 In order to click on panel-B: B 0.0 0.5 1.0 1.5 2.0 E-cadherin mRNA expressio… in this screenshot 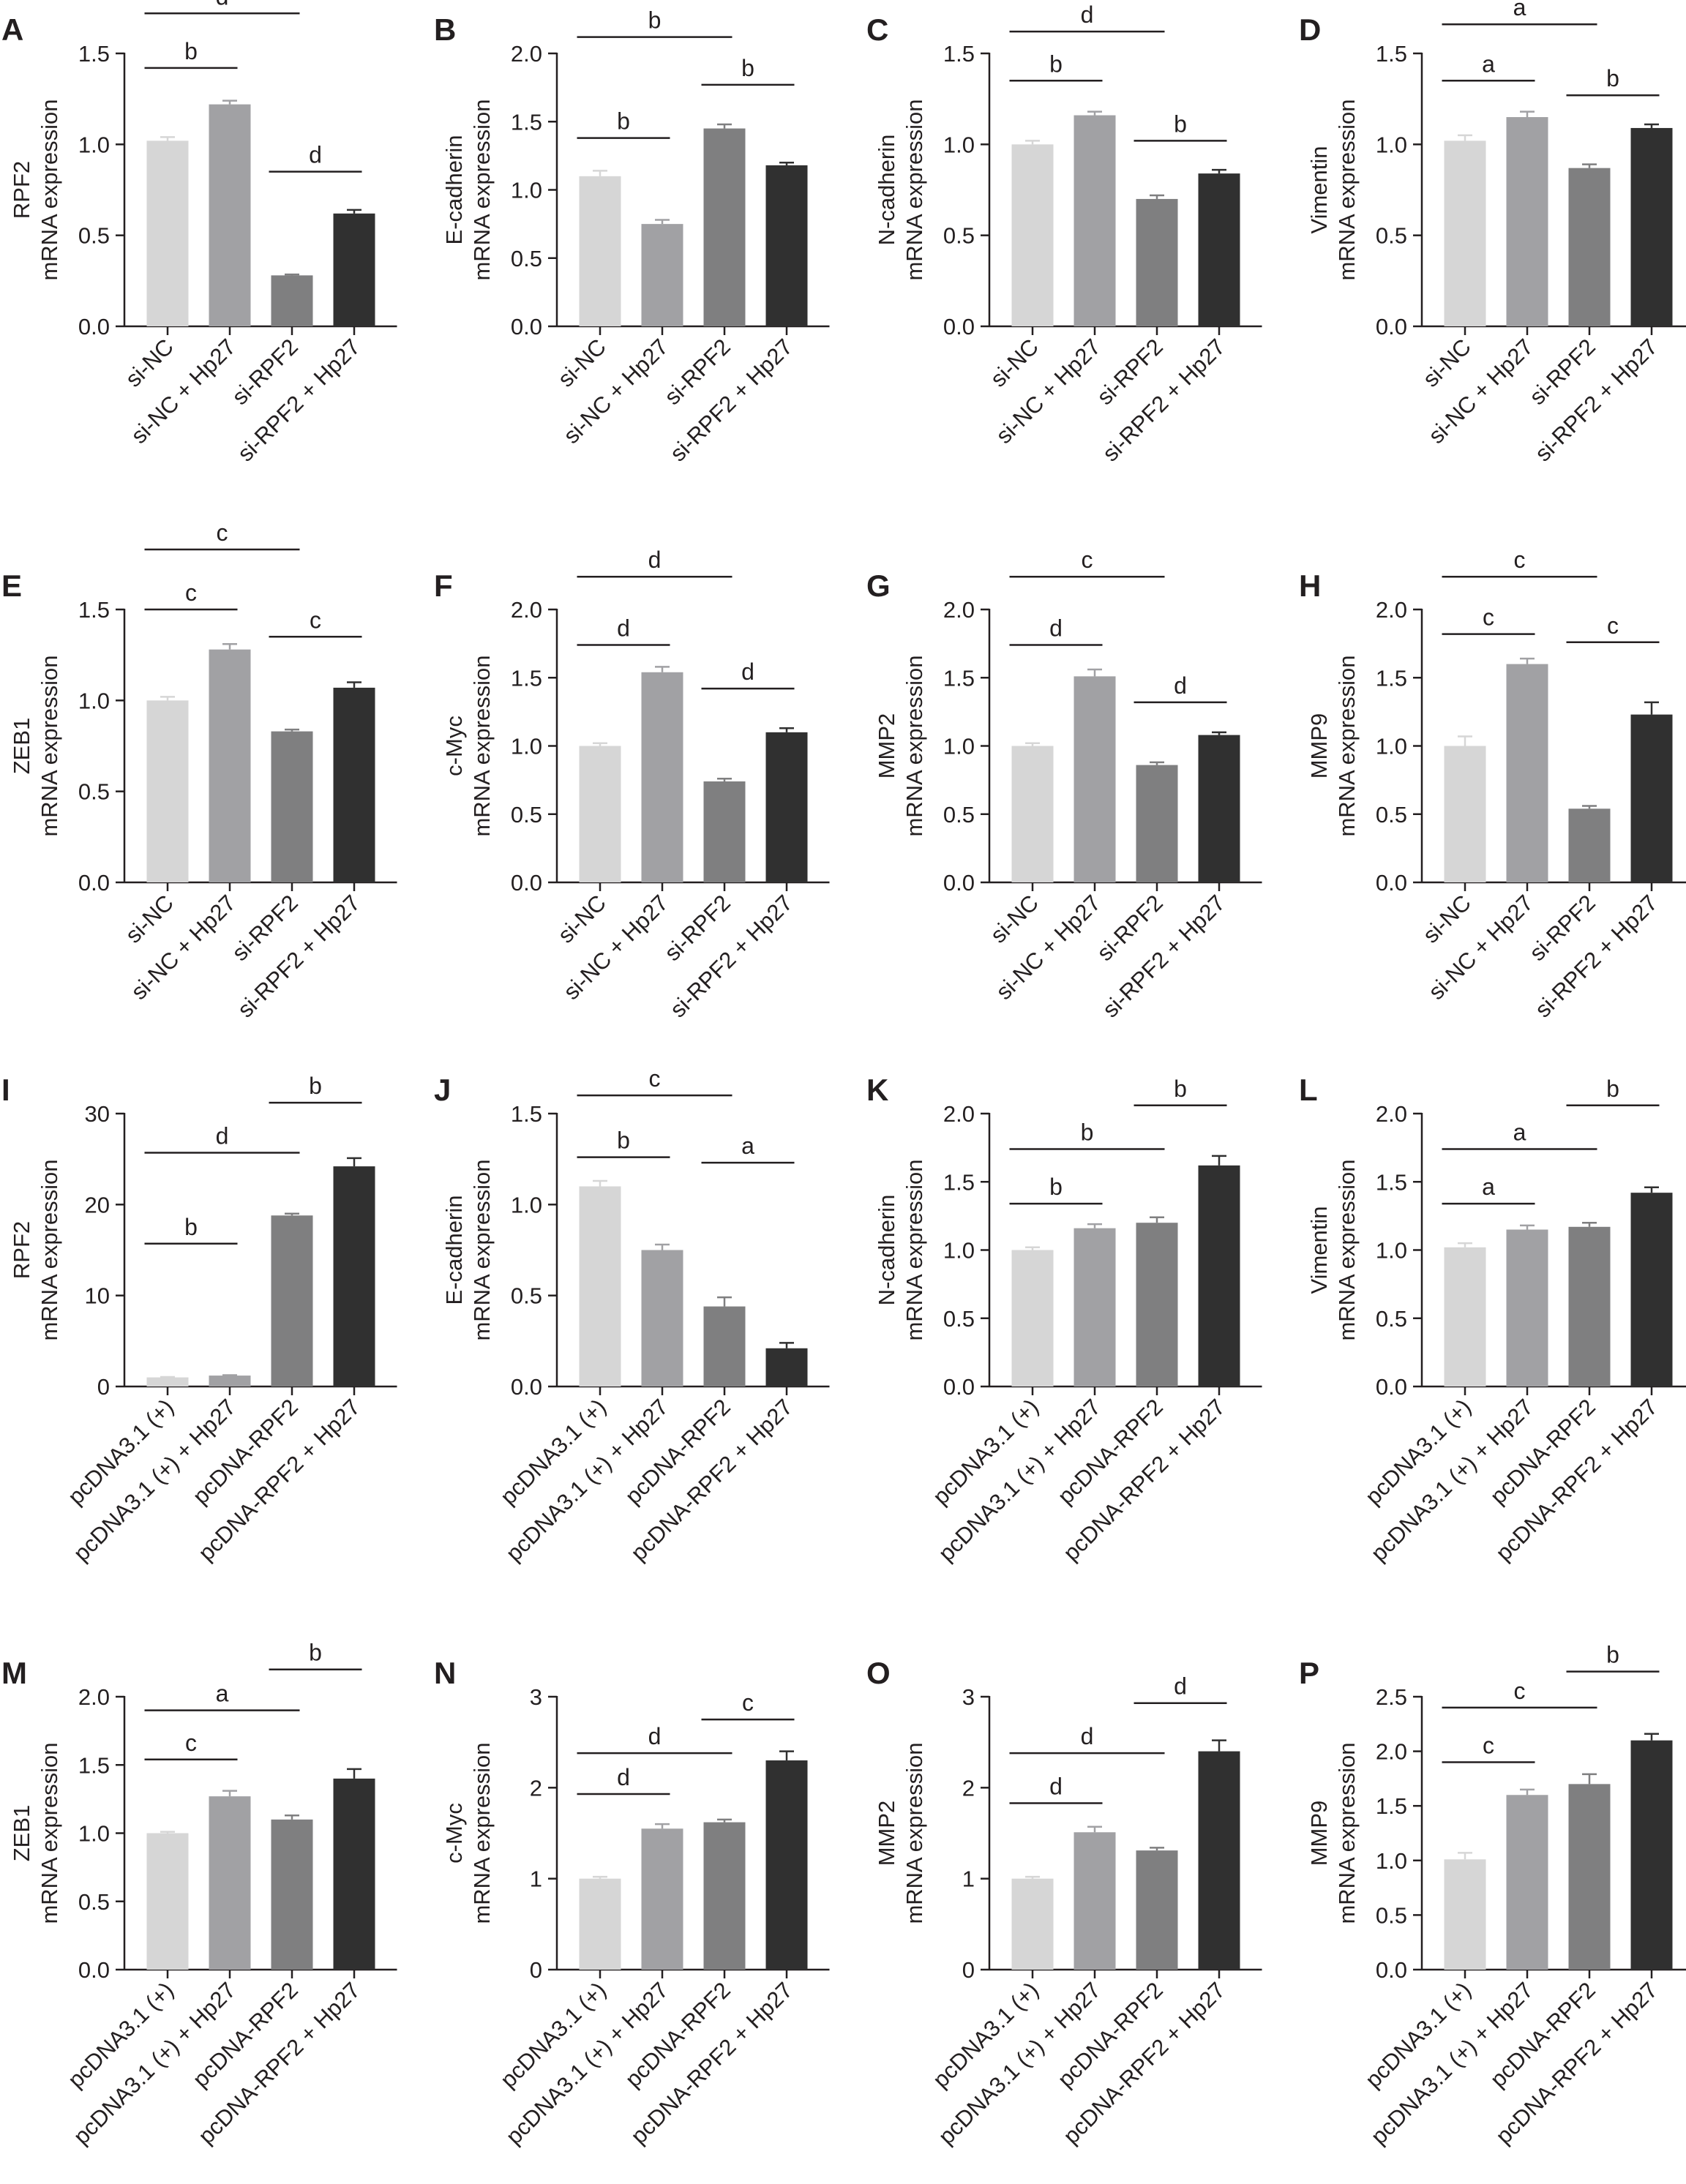, I will do `click(632, 236)`.